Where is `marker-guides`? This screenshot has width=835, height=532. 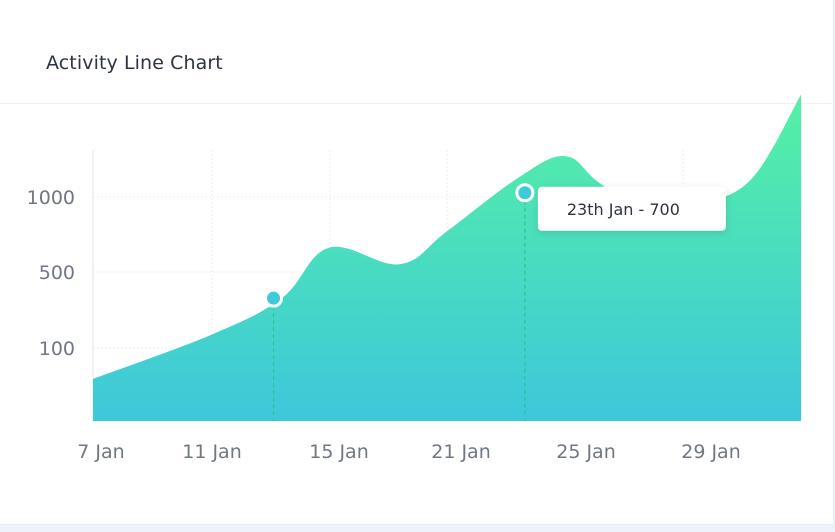 marker-guides is located at coordinates (399, 310).